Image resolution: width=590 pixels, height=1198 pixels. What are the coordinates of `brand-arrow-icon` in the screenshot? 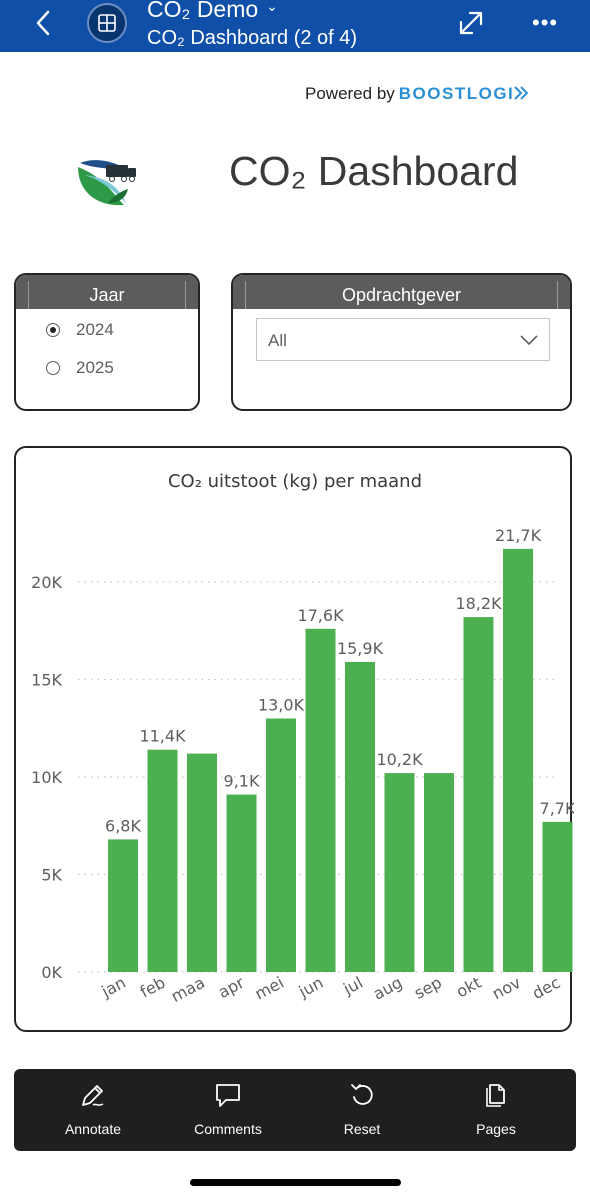 It's located at (521, 93).